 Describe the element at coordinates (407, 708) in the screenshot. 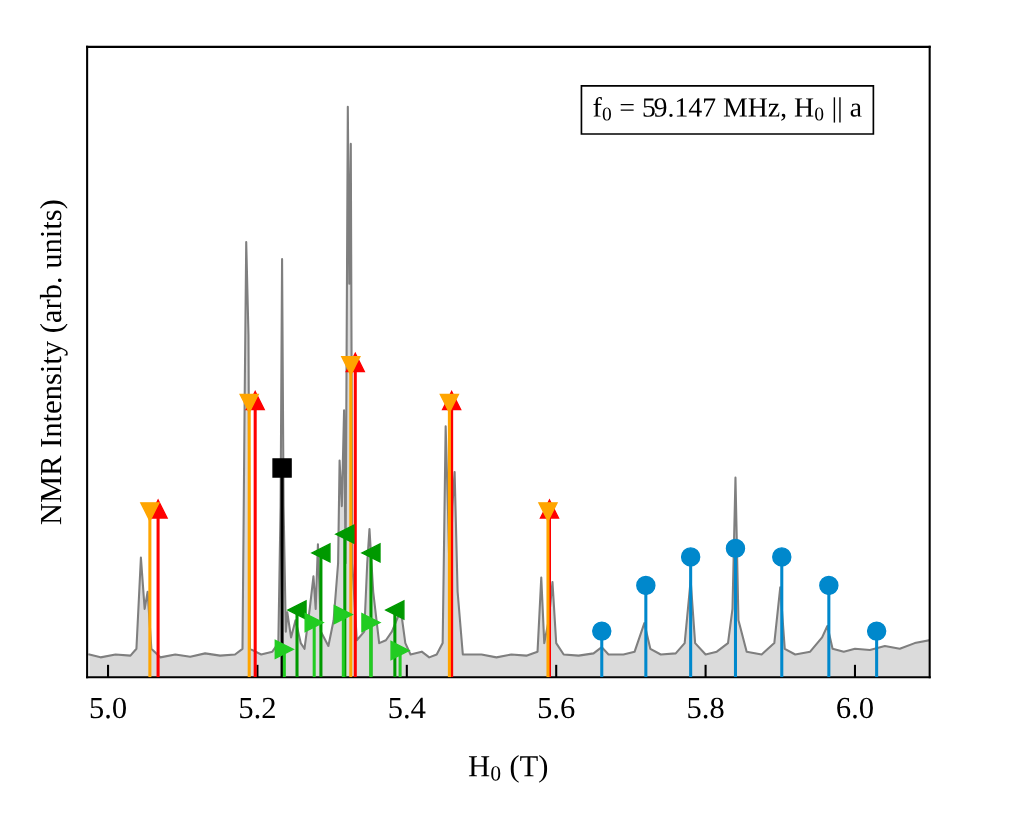

I see `x-tick-label: 5.4` at that location.